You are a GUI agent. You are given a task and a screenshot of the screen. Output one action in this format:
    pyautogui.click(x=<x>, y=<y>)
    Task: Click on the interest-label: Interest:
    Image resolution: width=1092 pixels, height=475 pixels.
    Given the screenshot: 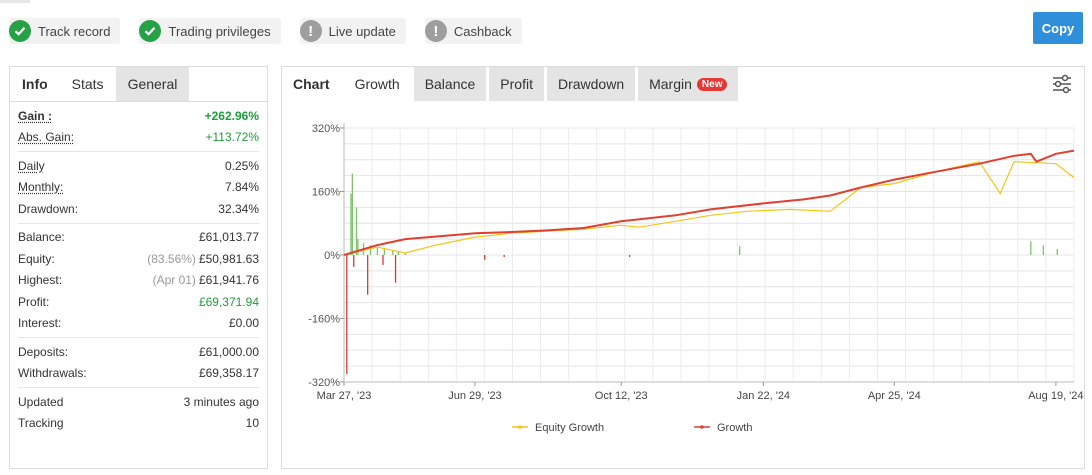 What is the action you would take?
    pyautogui.click(x=40, y=323)
    